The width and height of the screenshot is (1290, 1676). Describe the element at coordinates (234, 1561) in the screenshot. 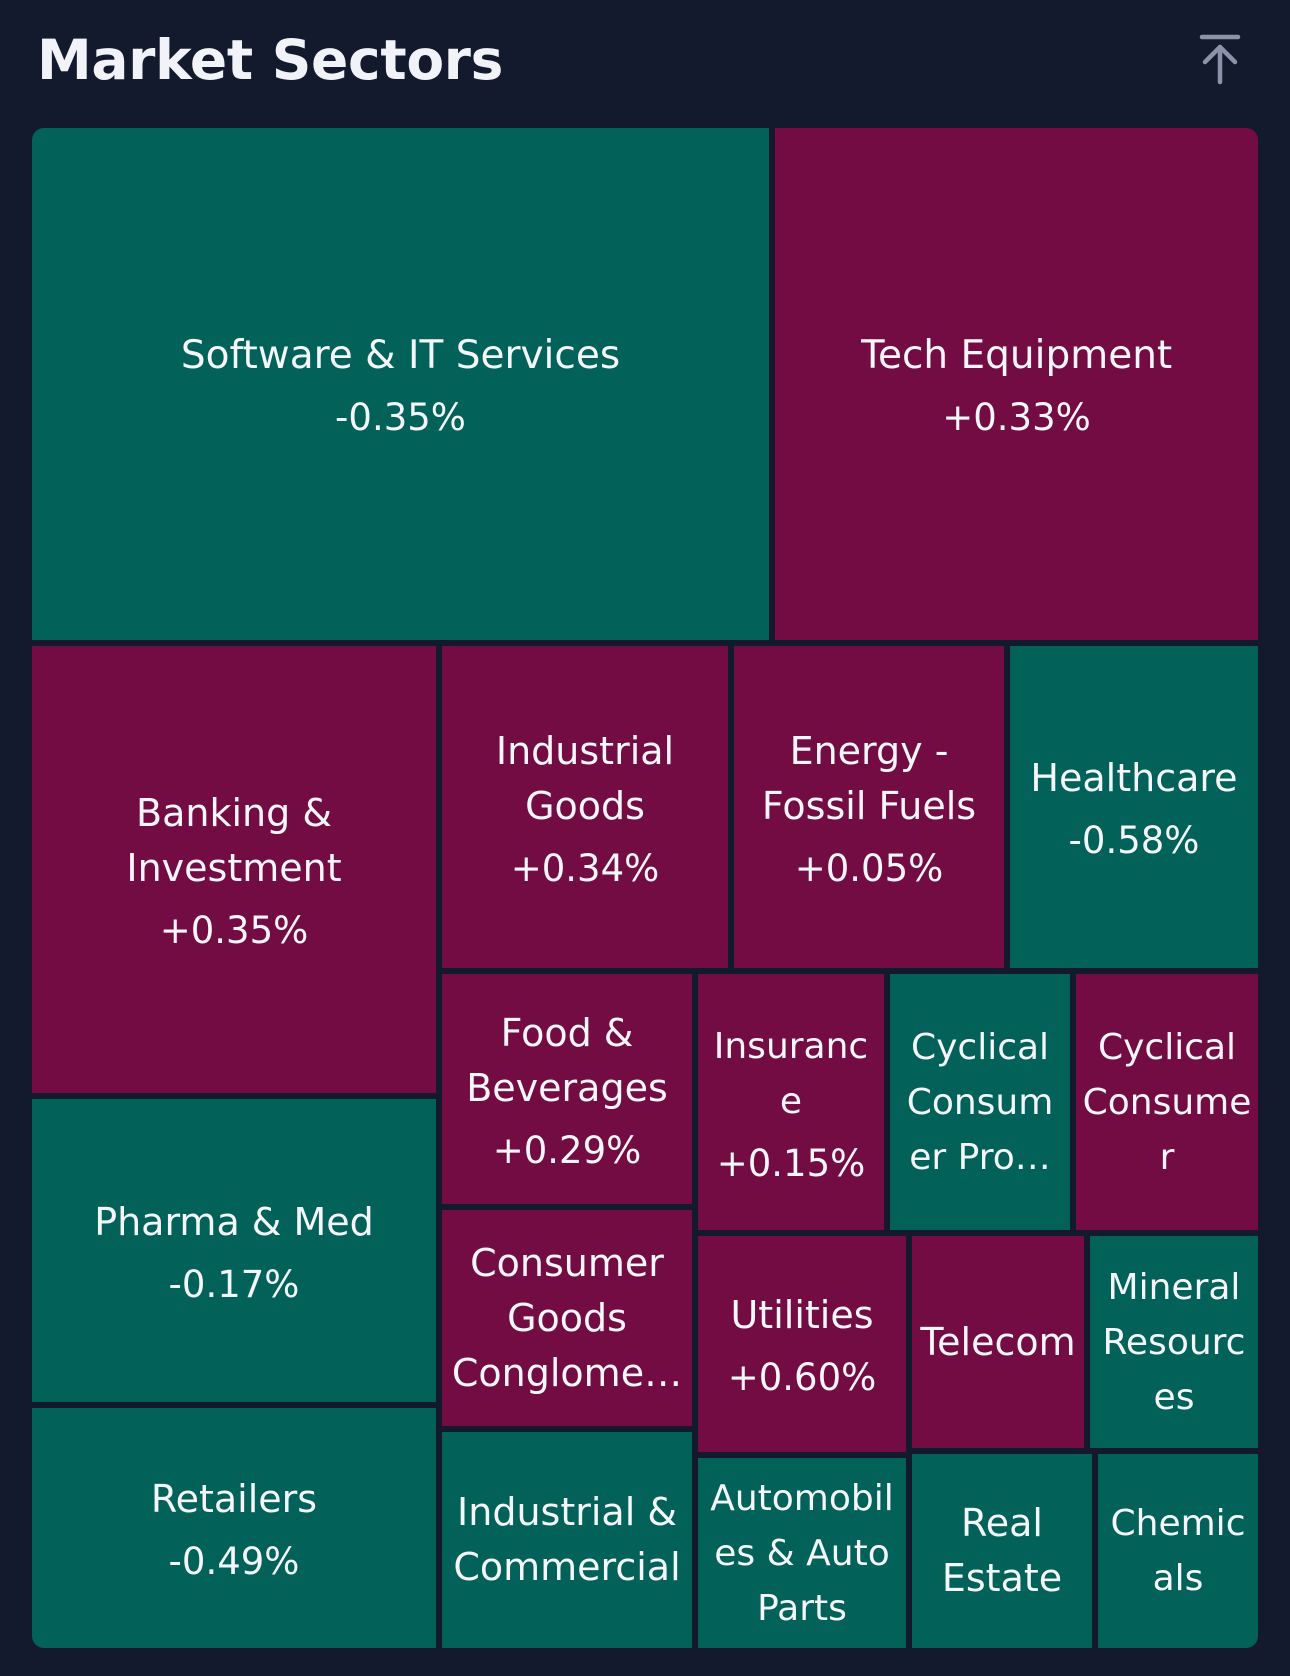

I see `sector-change: -0.49%` at that location.